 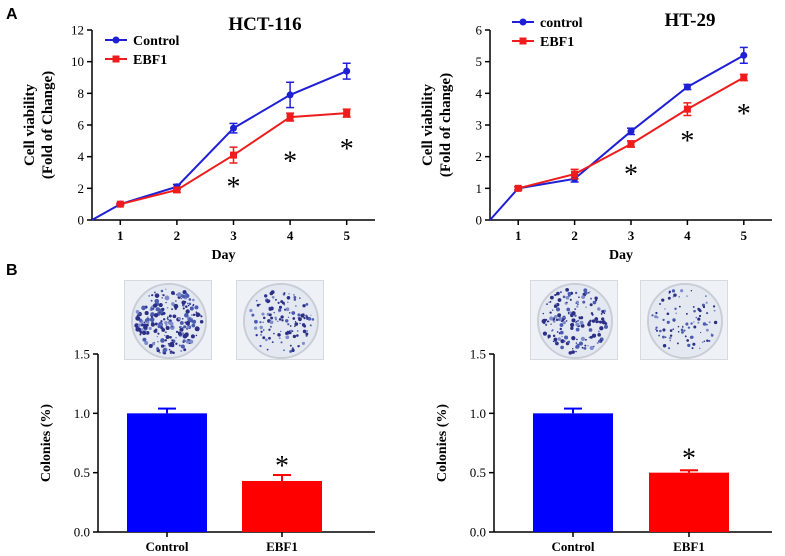 What do you see at coordinates (169, 321) in the screenshot?
I see `colony-texture` at bounding box center [169, 321].